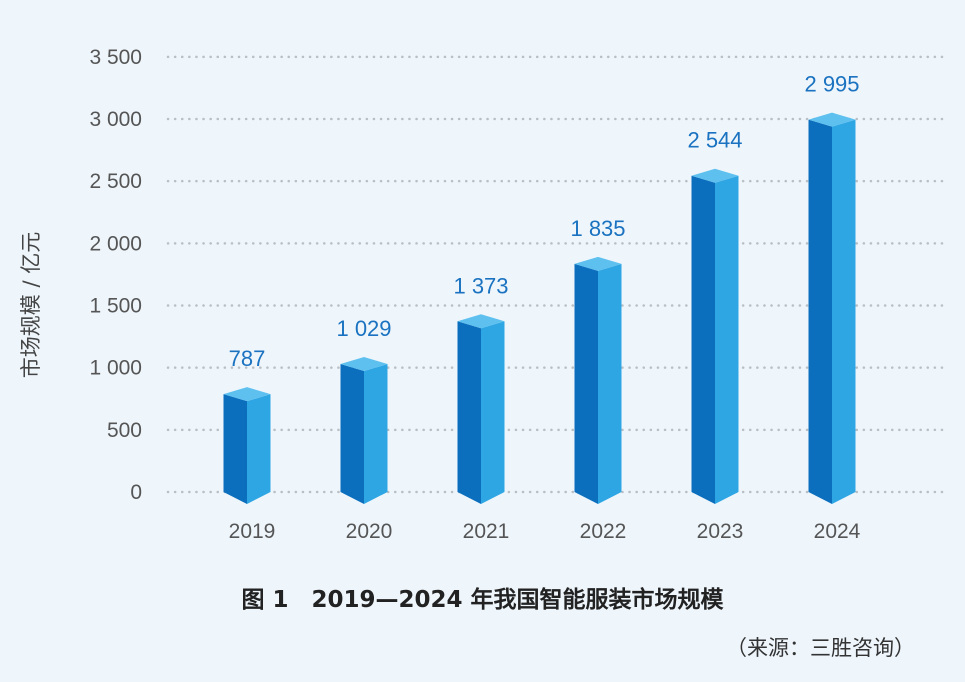 The height and width of the screenshot is (682, 965). I want to click on y-tick-label: 3 000, so click(115, 119).